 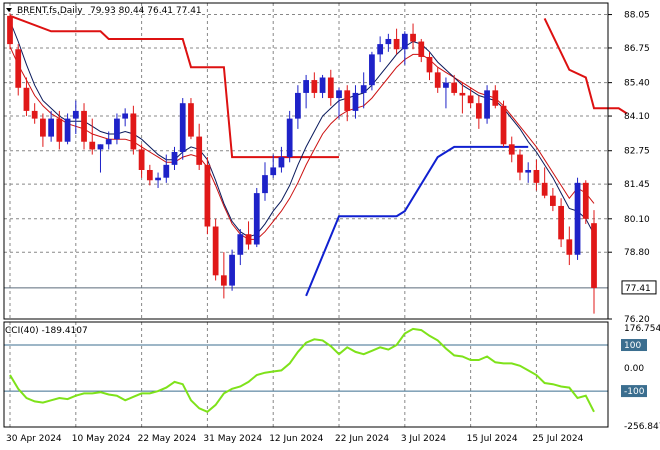 What do you see at coordinates (417, 221) in the screenshot?
I see `lower-stop-line` at bounding box center [417, 221].